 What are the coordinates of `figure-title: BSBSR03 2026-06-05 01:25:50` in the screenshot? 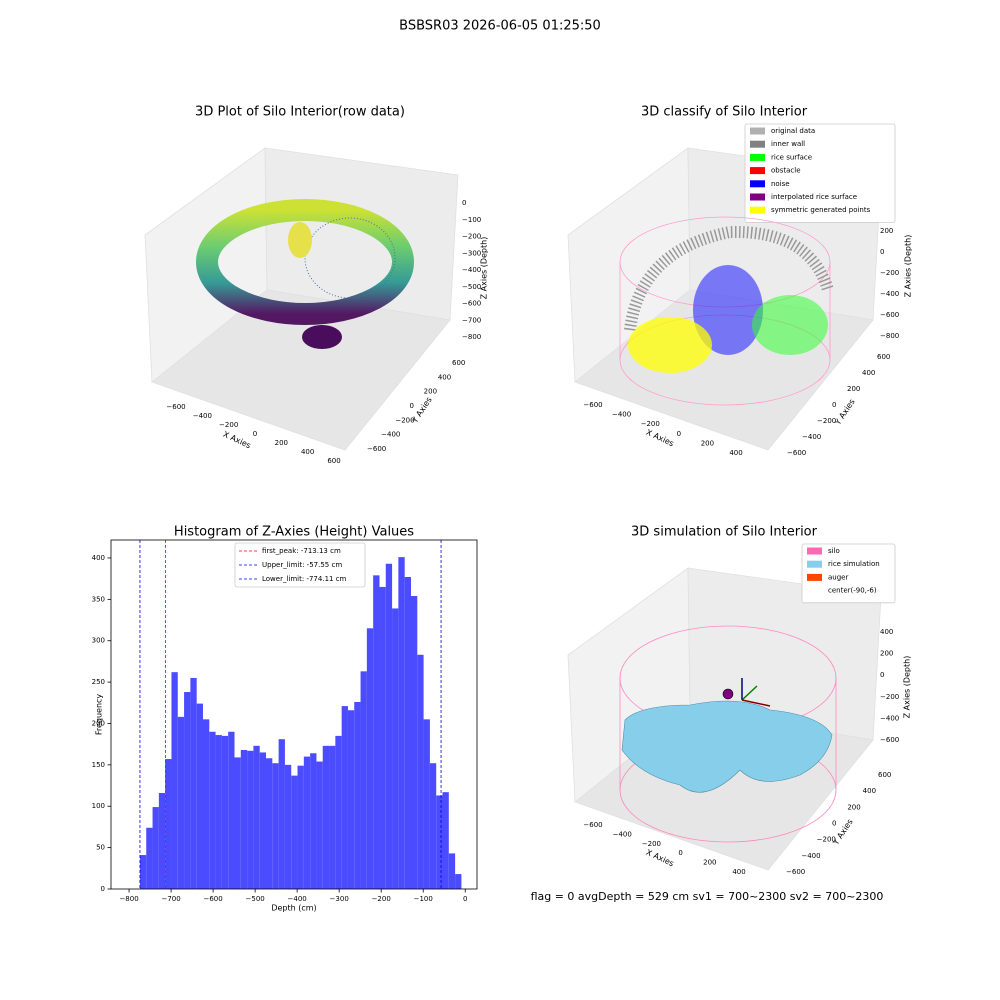 It's located at (500, 26).